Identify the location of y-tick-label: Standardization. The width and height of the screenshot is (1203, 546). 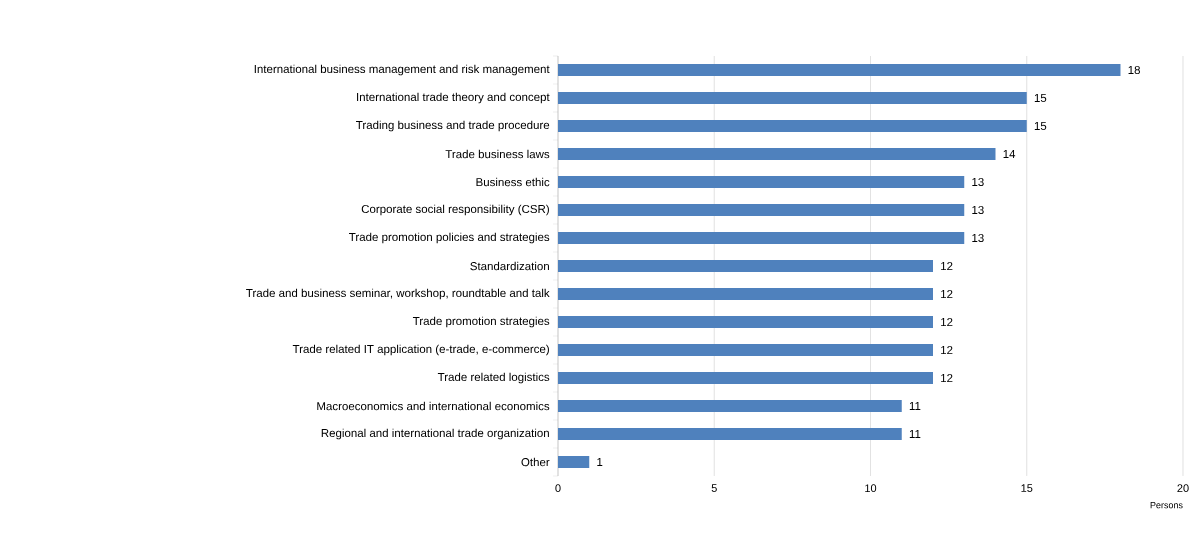
(509, 266).